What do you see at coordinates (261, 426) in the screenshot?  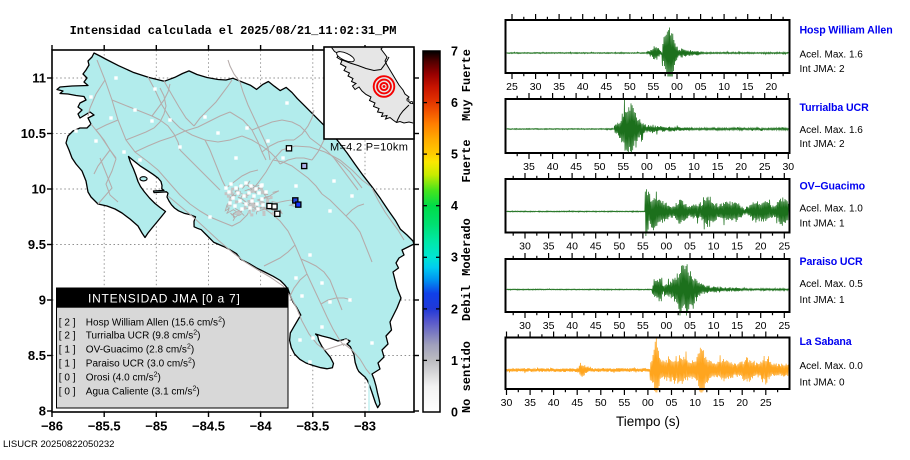 I see `svg-text: −84` at bounding box center [261, 426].